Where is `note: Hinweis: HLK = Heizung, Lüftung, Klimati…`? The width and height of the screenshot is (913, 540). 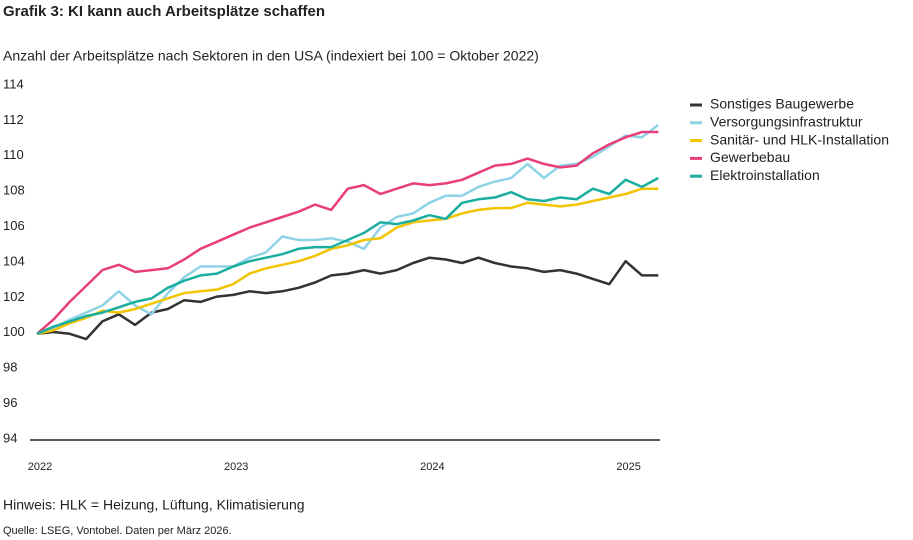 note: Hinweis: HLK = Heizung, Lüftung, Klimati… is located at coordinates (154, 505).